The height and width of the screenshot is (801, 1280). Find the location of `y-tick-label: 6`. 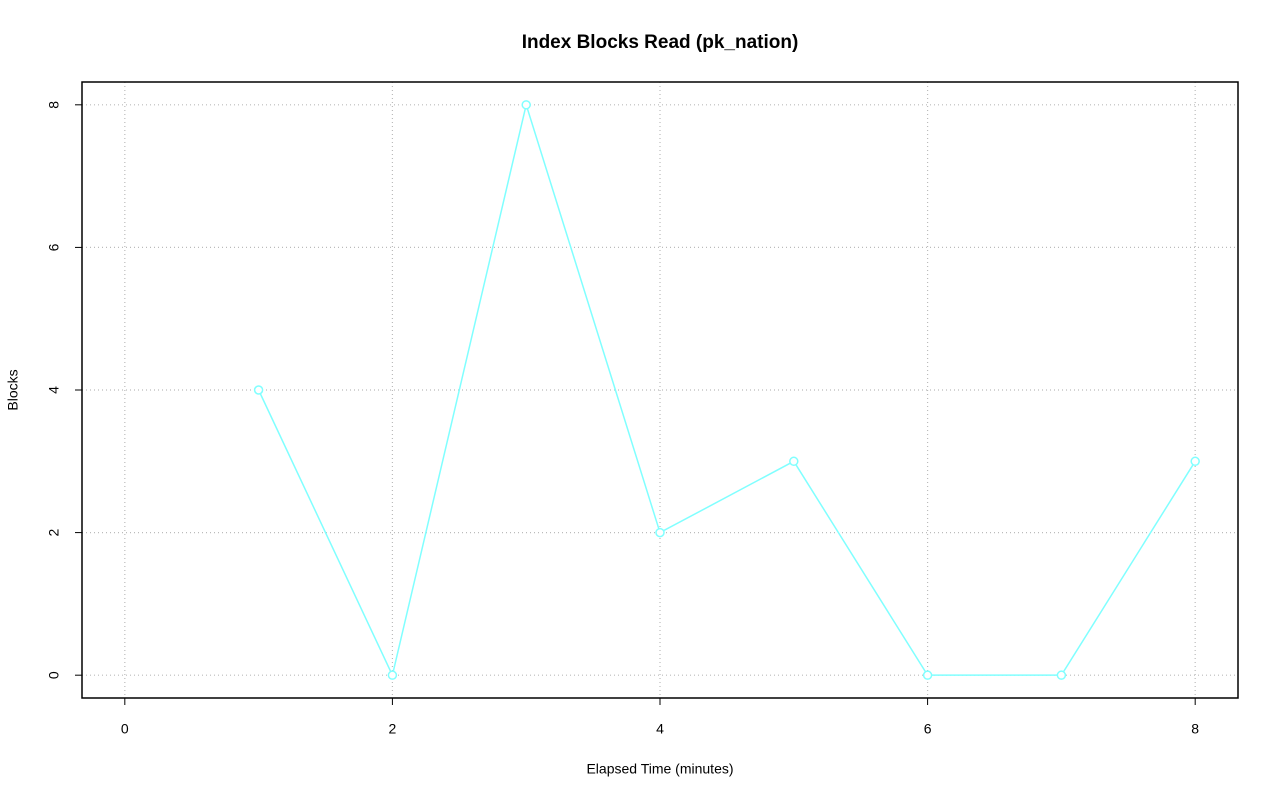

y-tick-label: 6 is located at coordinates (54, 247).